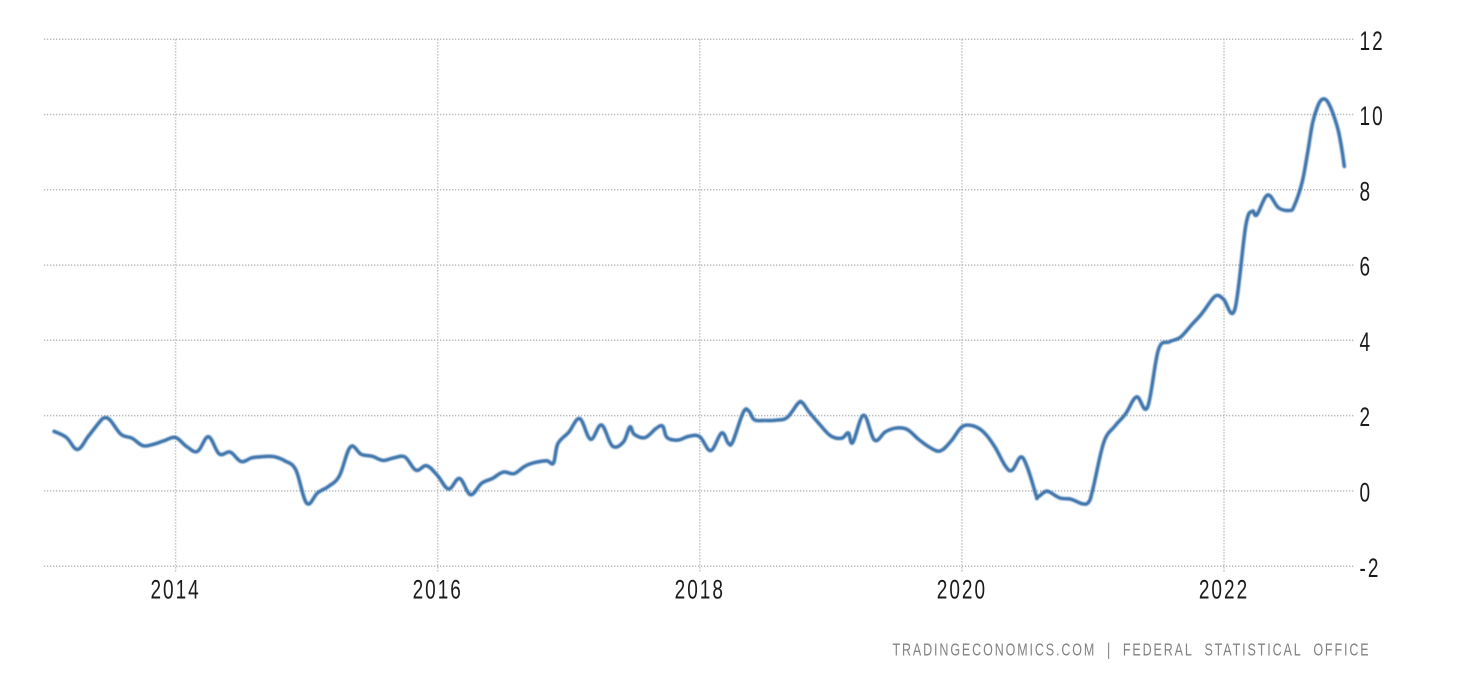 This screenshot has height=685, width=1460. I want to click on svg-text: 6, so click(1366, 266).